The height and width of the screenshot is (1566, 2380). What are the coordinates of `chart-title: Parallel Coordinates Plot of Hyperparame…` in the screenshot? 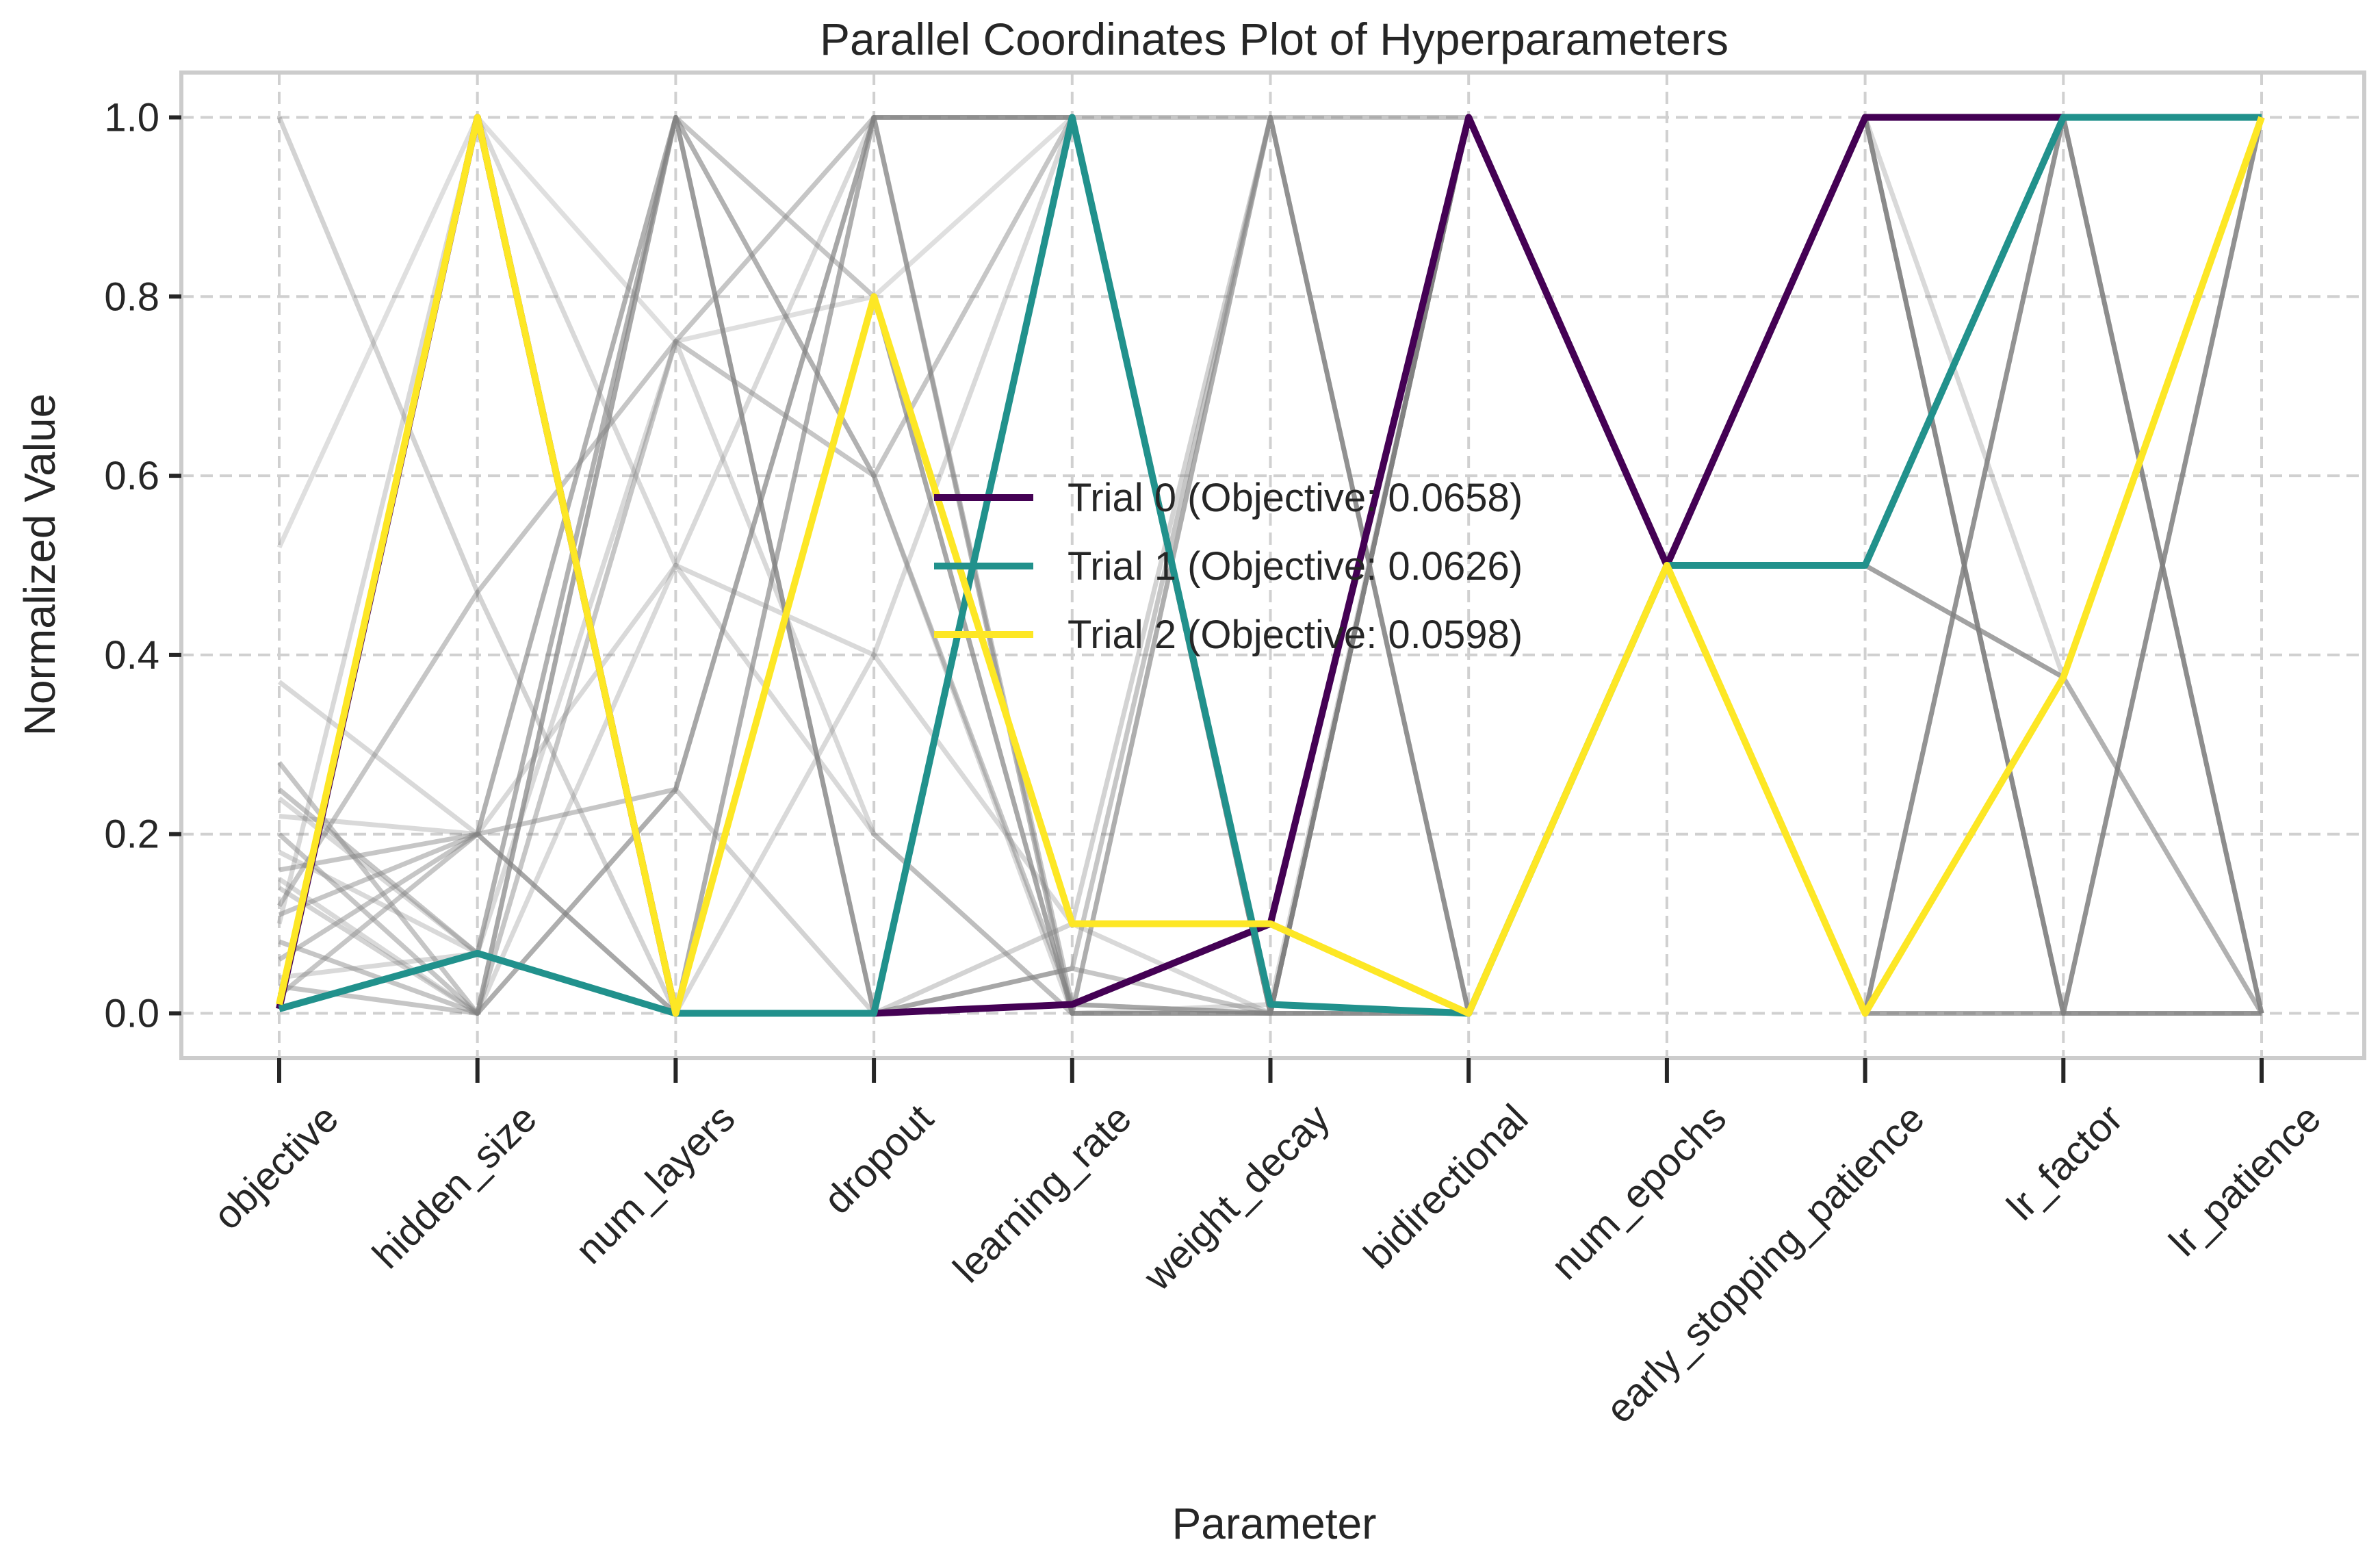 It's located at (1274, 39).